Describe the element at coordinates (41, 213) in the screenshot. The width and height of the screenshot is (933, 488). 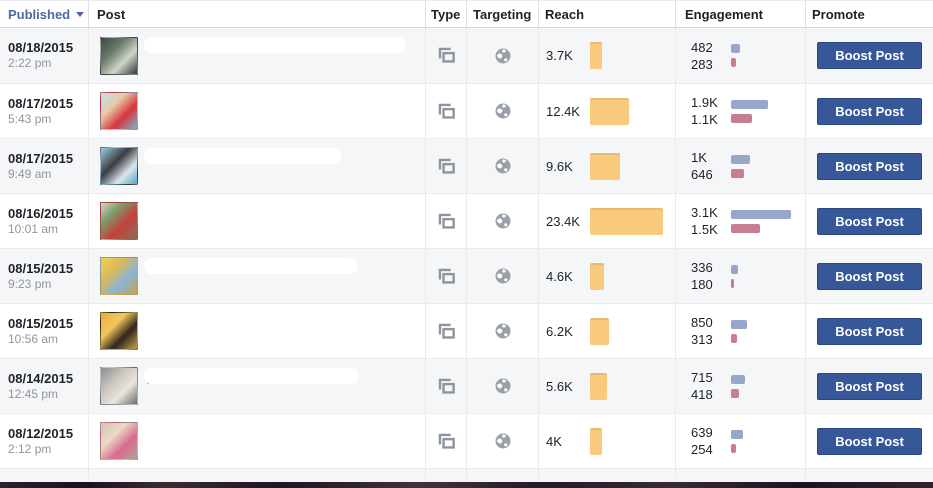
I see `post-date: 08/16/2015` at that location.